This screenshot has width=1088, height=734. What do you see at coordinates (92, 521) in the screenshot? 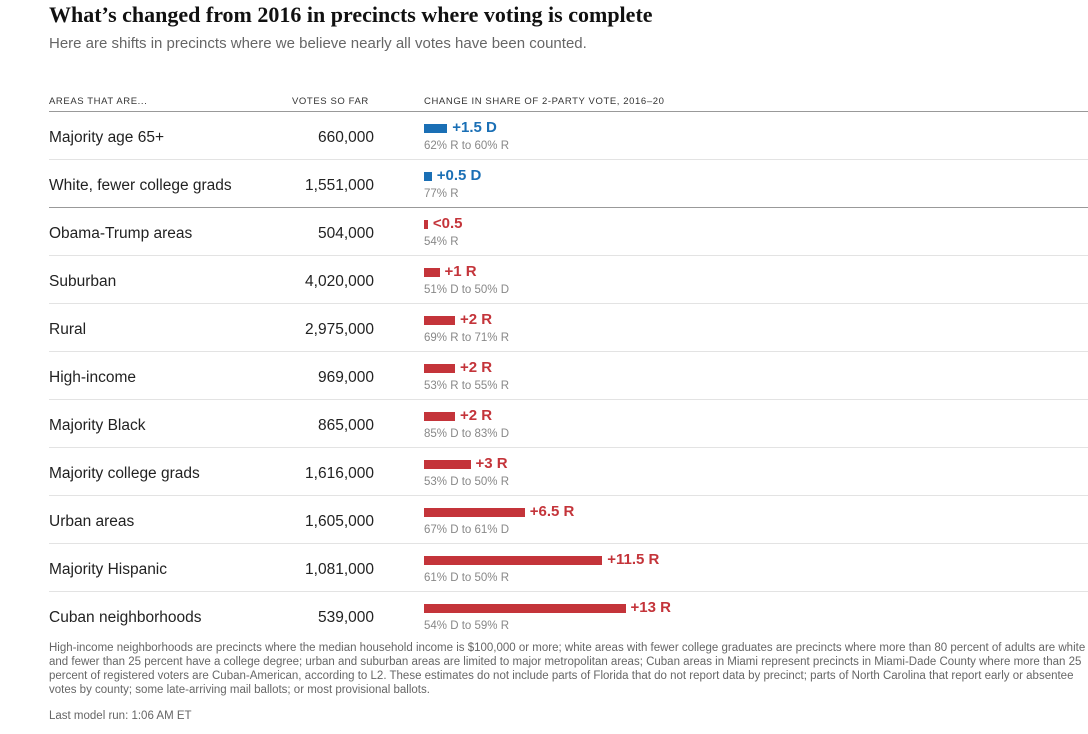
I see `area-label: Urban areas` at bounding box center [92, 521].